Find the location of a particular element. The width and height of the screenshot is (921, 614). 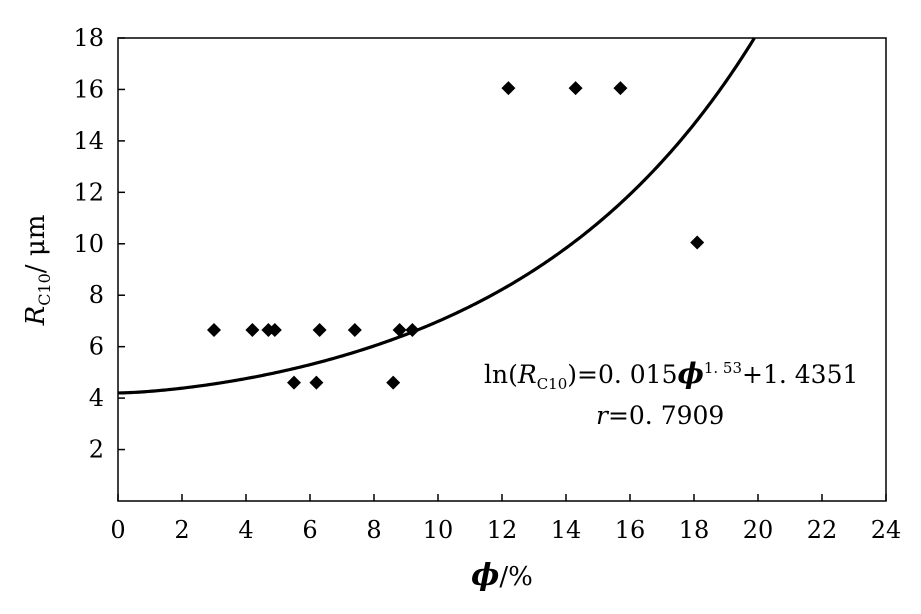

y-tick-label: 12 is located at coordinates (88, 192).